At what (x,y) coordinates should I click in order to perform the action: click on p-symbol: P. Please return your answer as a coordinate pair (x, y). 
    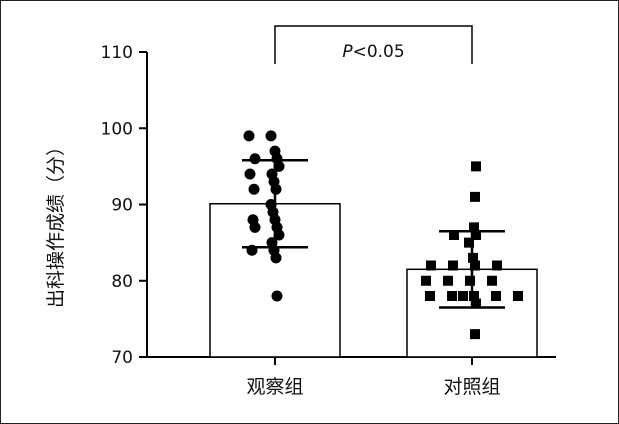
    Looking at the image, I should click on (347, 52).